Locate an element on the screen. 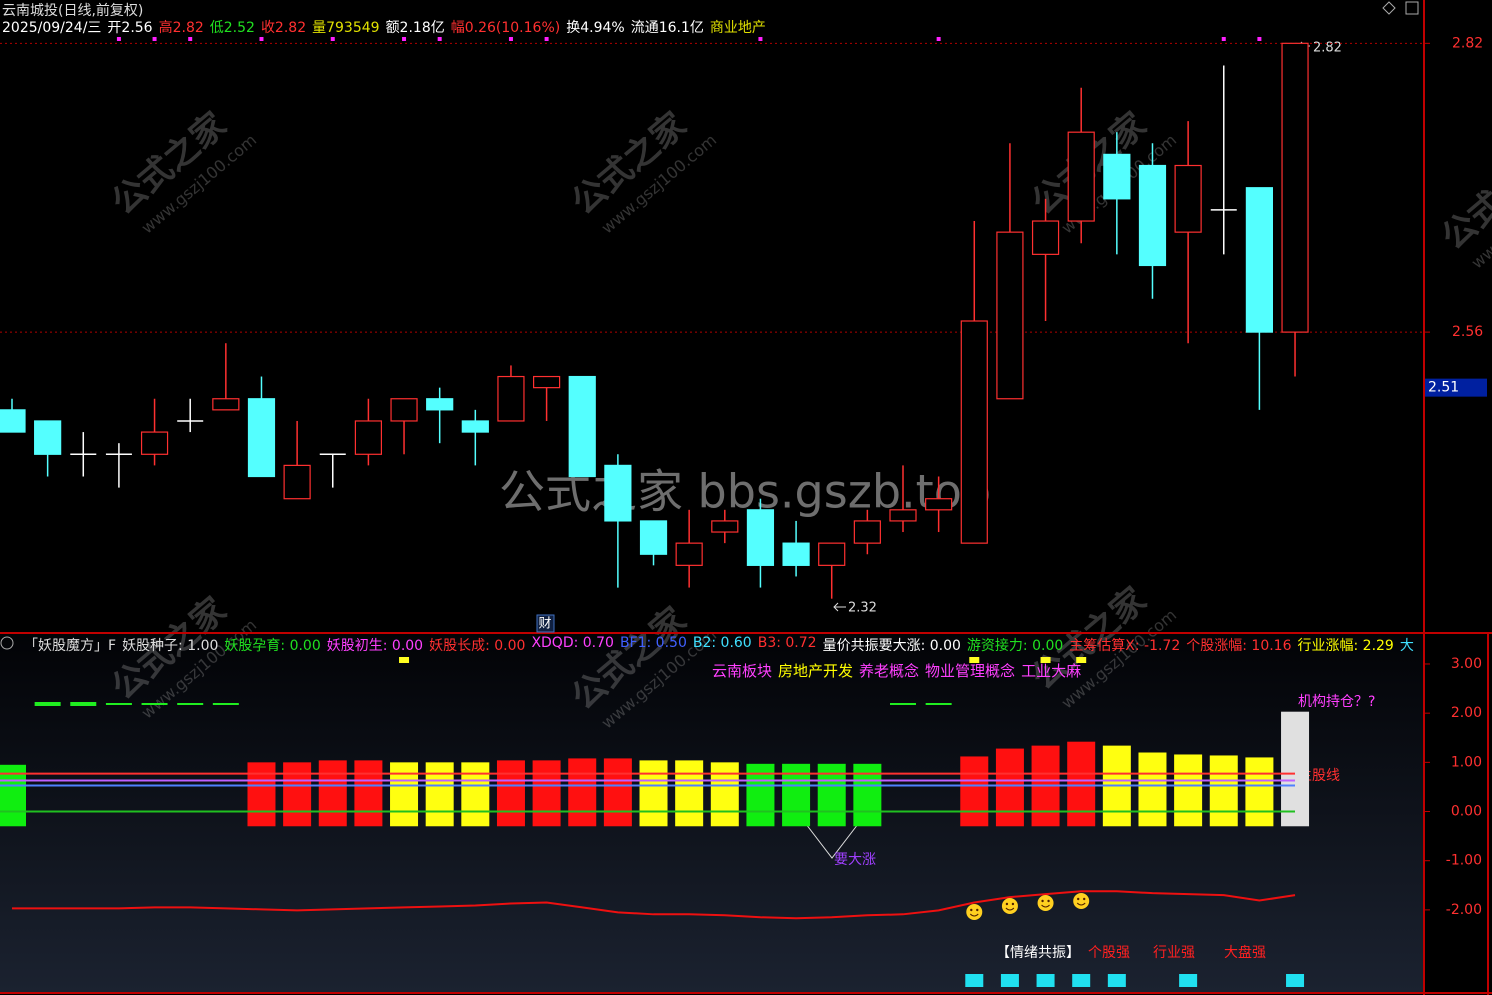 This screenshot has width=1492, height=995. y-tick-label: -1.00 is located at coordinates (1464, 861).